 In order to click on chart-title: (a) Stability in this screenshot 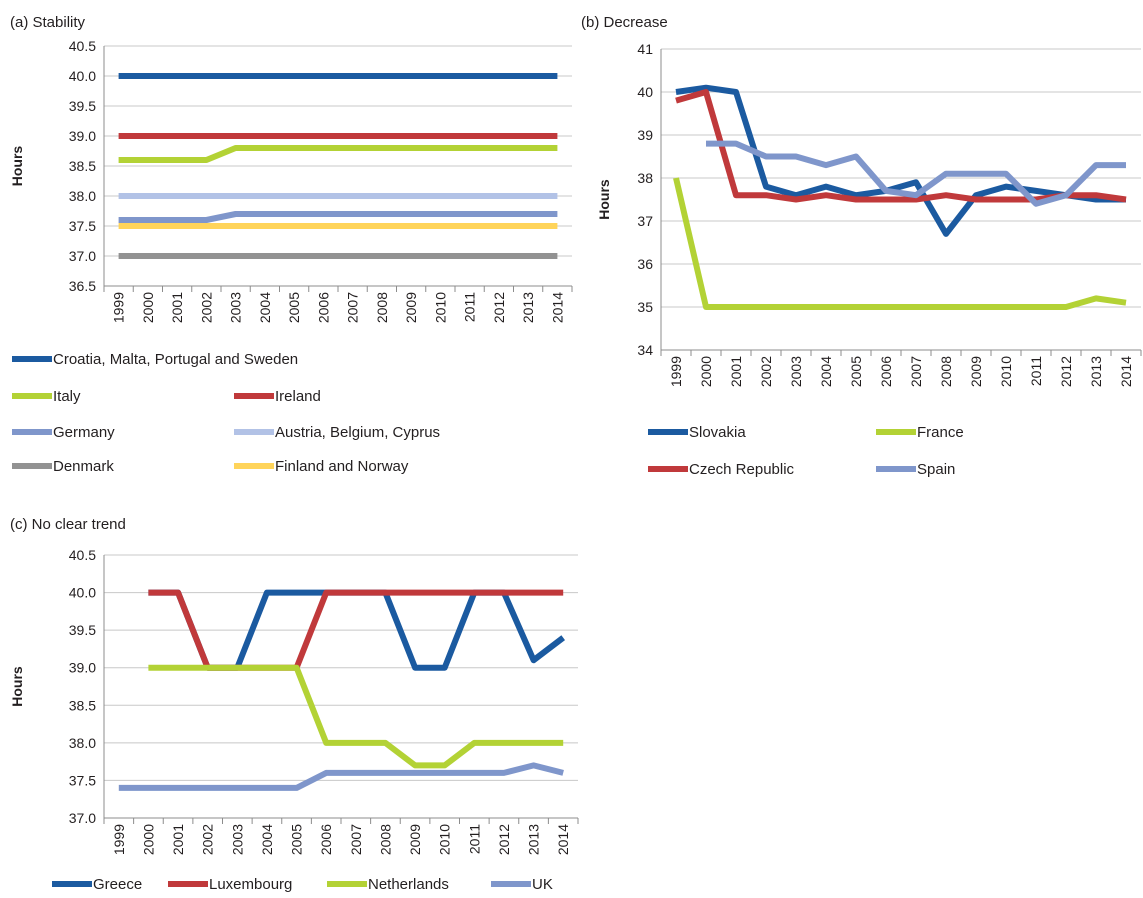, I will do `click(48, 22)`.